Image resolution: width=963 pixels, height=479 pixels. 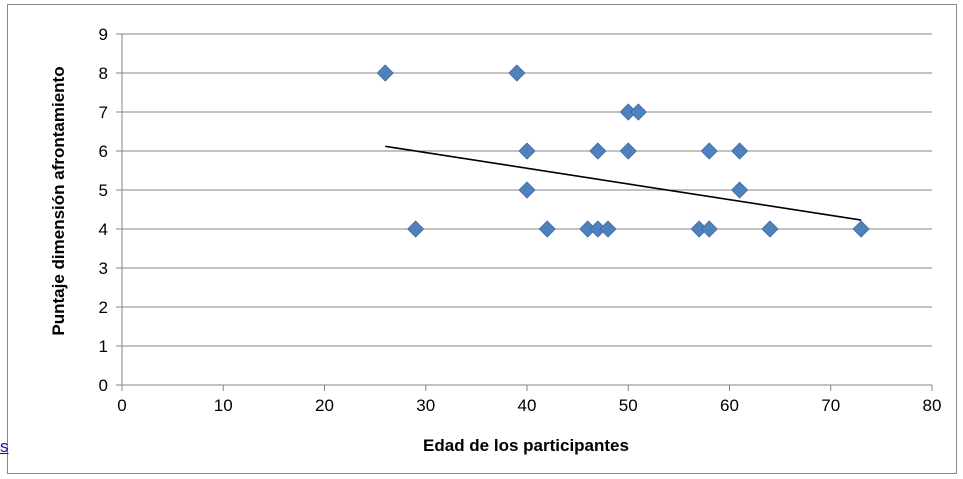 What do you see at coordinates (103, 34) in the screenshot?
I see `y-tick-label: 9` at bounding box center [103, 34].